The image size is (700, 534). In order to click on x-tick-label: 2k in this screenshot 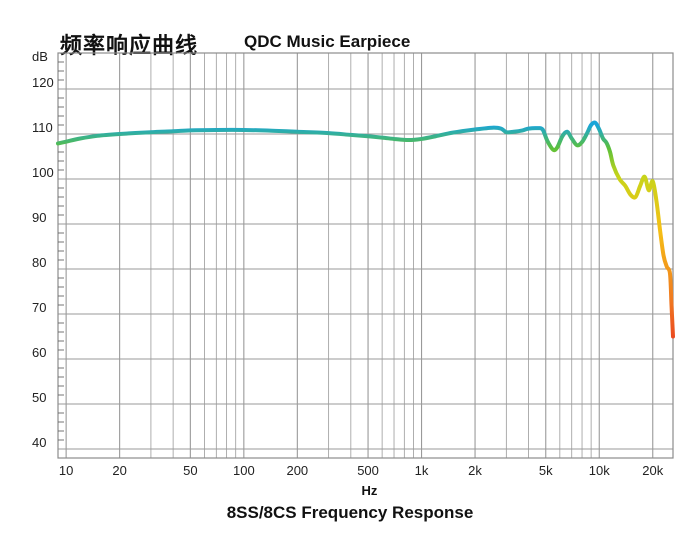, I will do `click(475, 470)`.